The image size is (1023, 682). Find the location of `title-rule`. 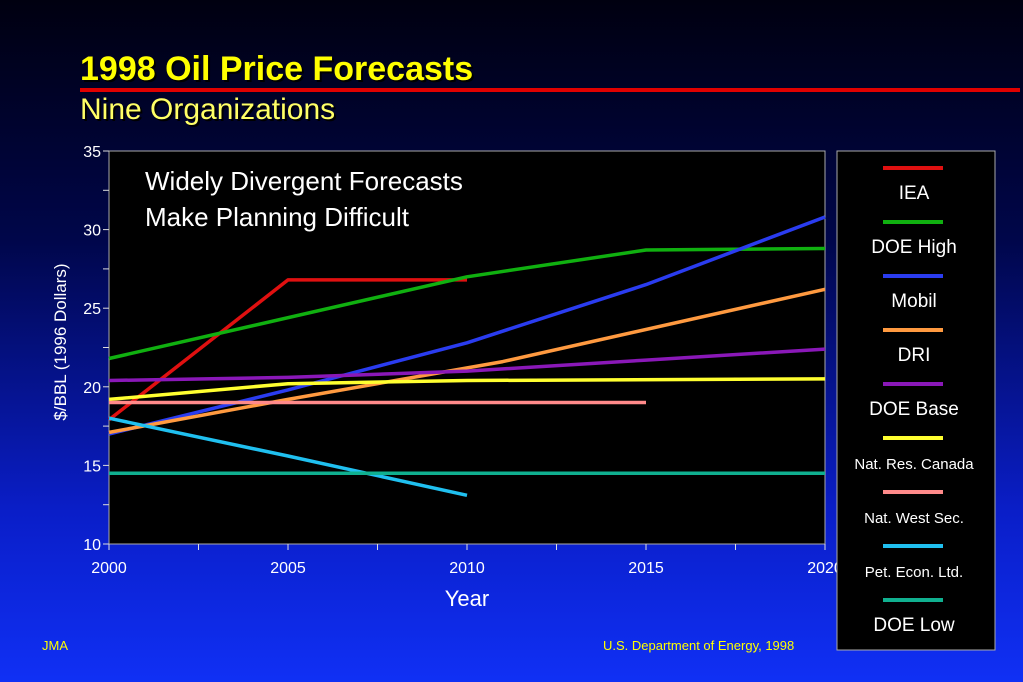

title-rule is located at coordinates (550, 90).